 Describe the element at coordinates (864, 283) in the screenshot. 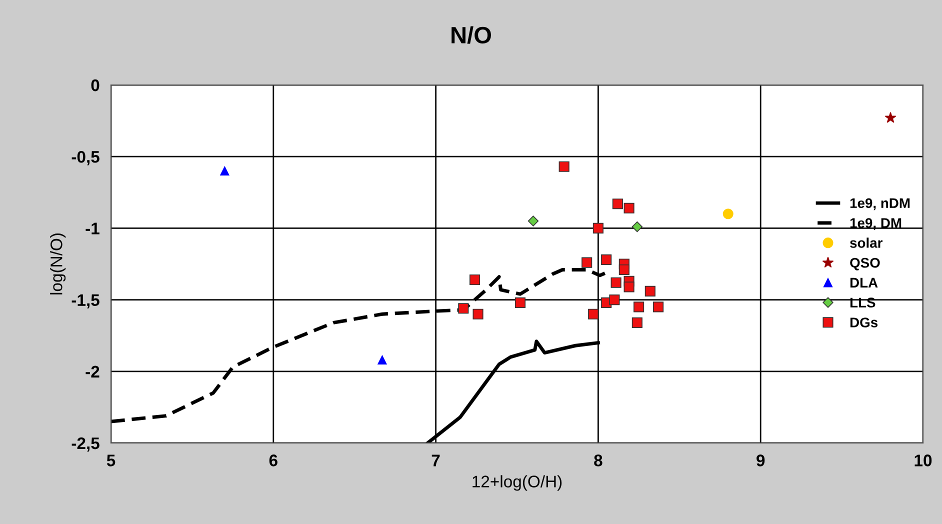

I see `legend-label: DLA` at that location.